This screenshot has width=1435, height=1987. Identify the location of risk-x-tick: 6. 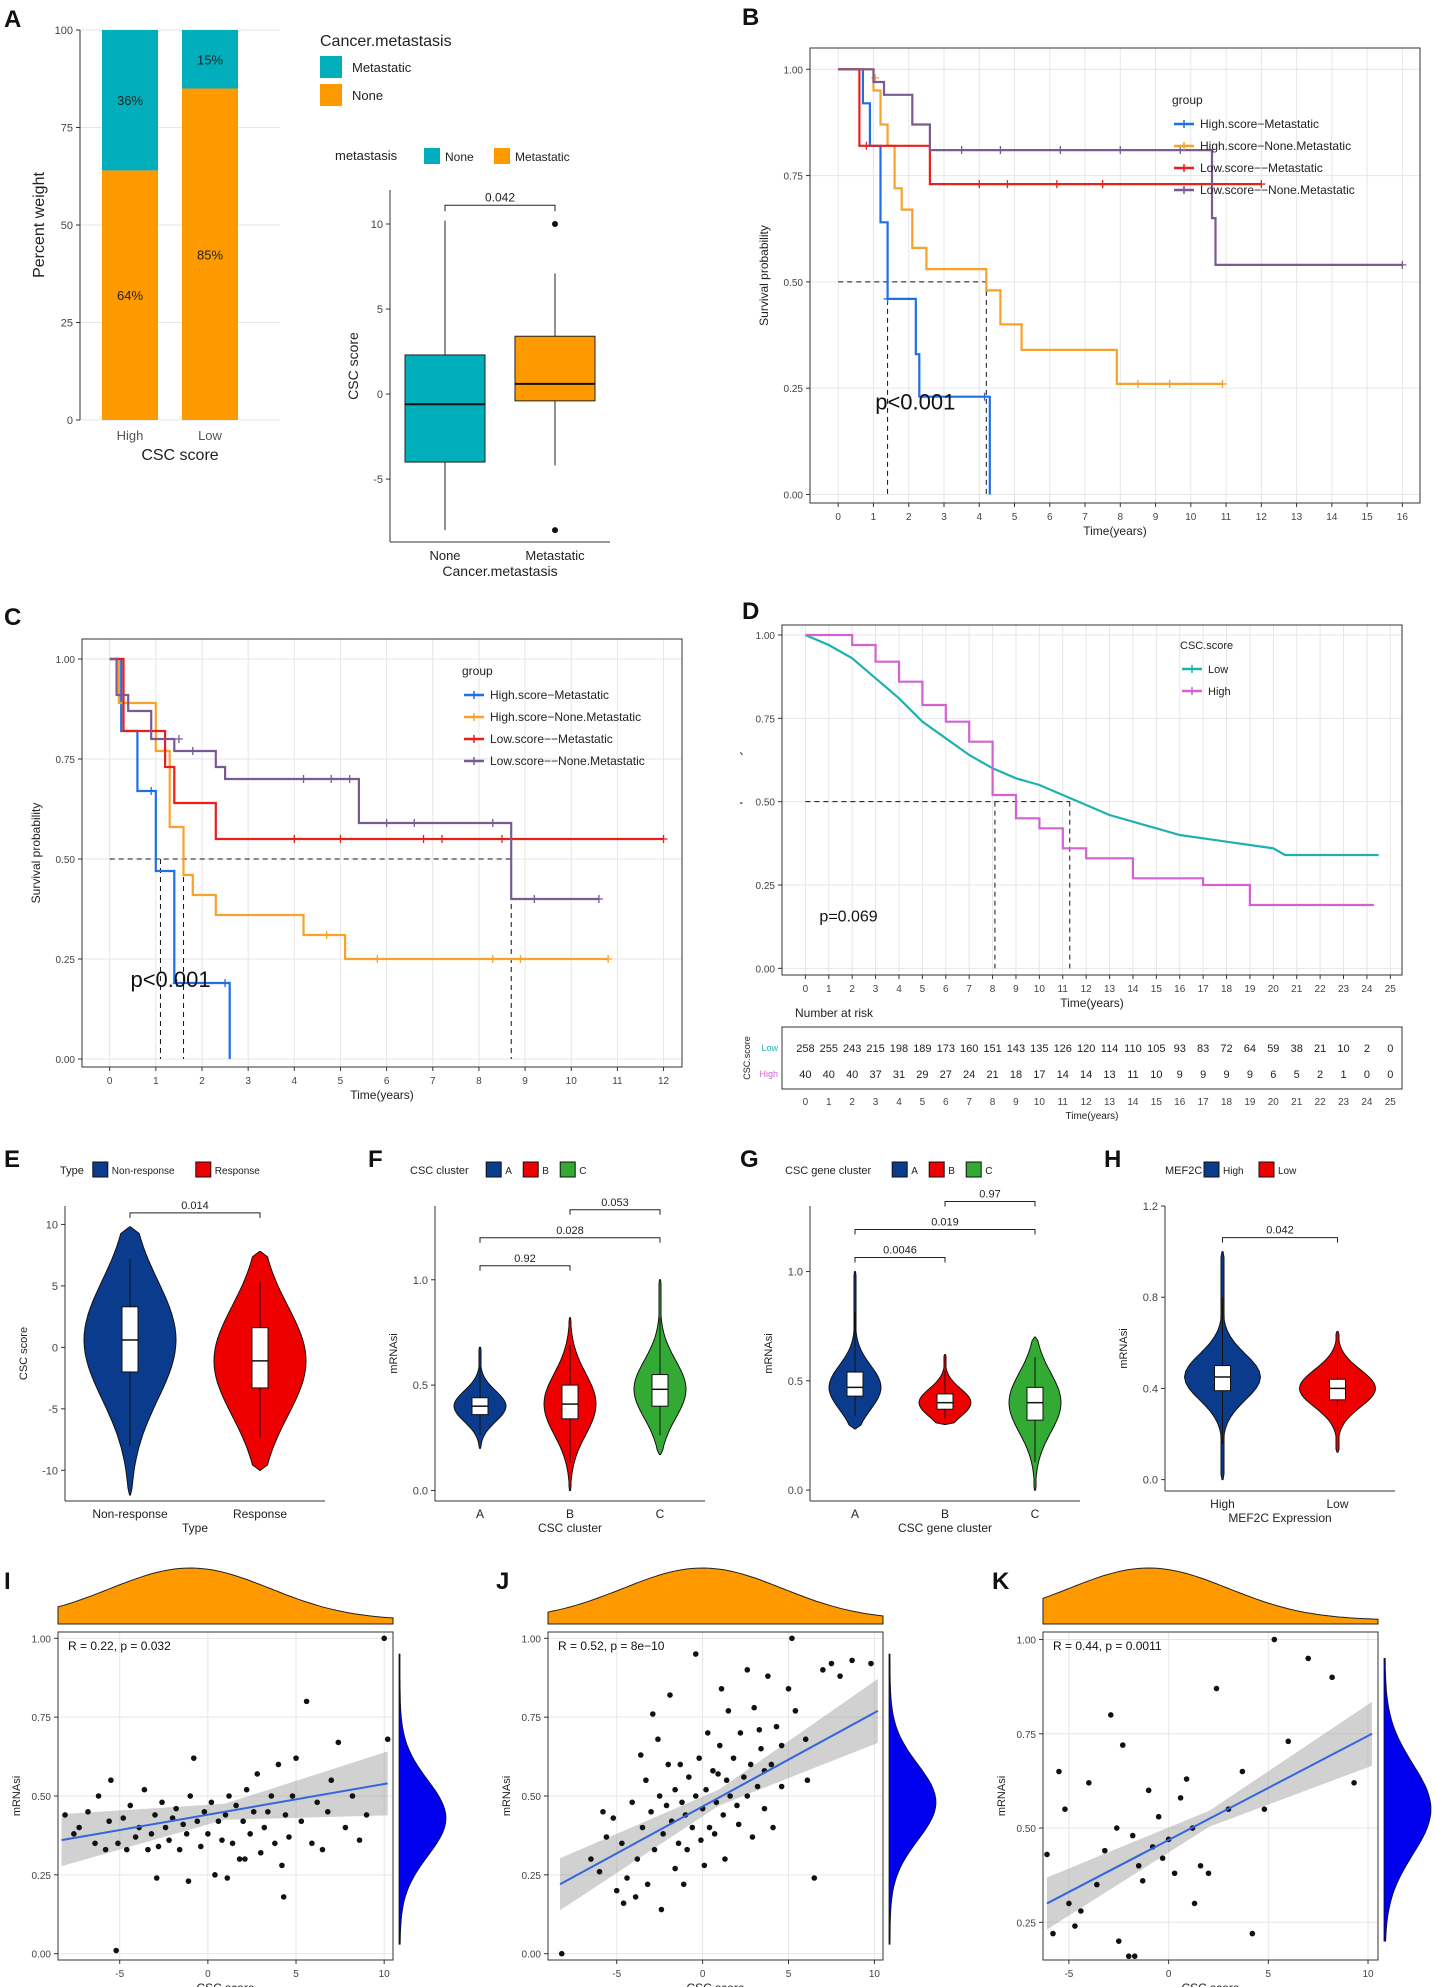
(946, 1102).